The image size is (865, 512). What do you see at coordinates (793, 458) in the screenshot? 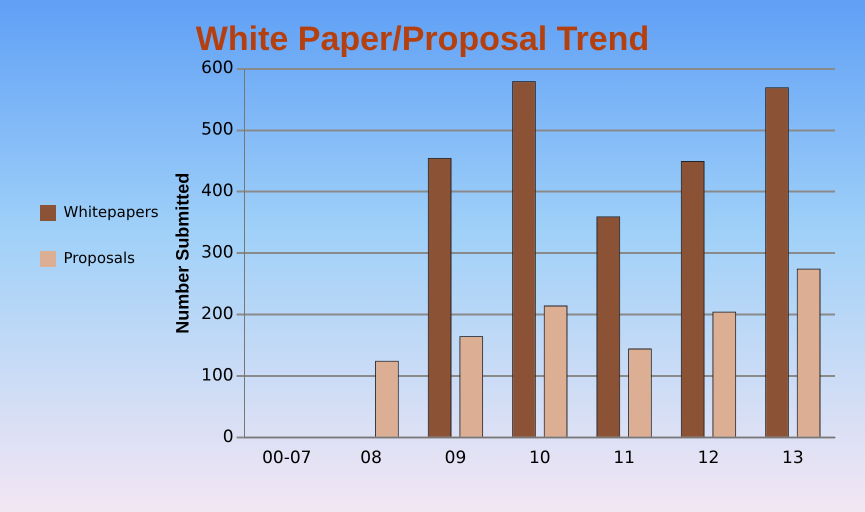
I see `x-tick-label: 13` at bounding box center [793, 458].